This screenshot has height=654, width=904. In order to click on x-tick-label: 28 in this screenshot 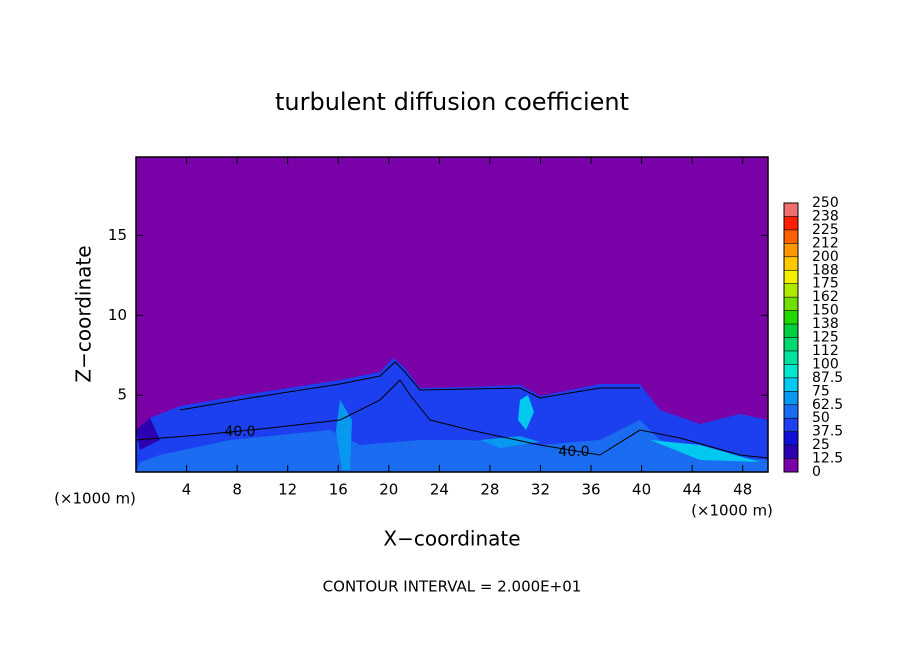, I will do `click(489, 490)`.